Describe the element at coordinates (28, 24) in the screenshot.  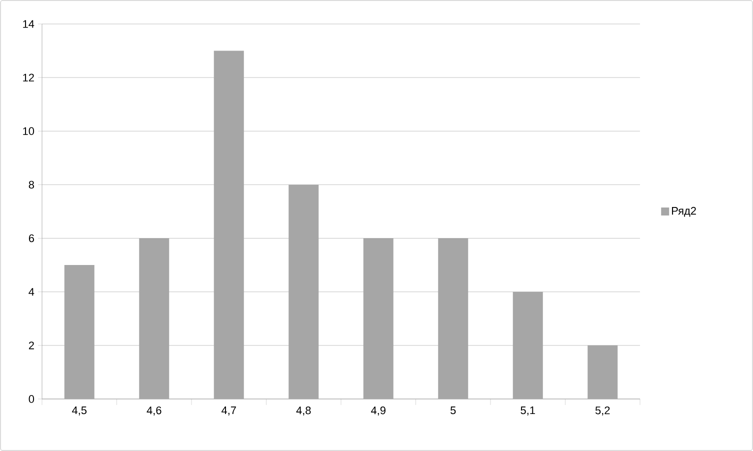
I see `y-tick-label: 14` at that location.